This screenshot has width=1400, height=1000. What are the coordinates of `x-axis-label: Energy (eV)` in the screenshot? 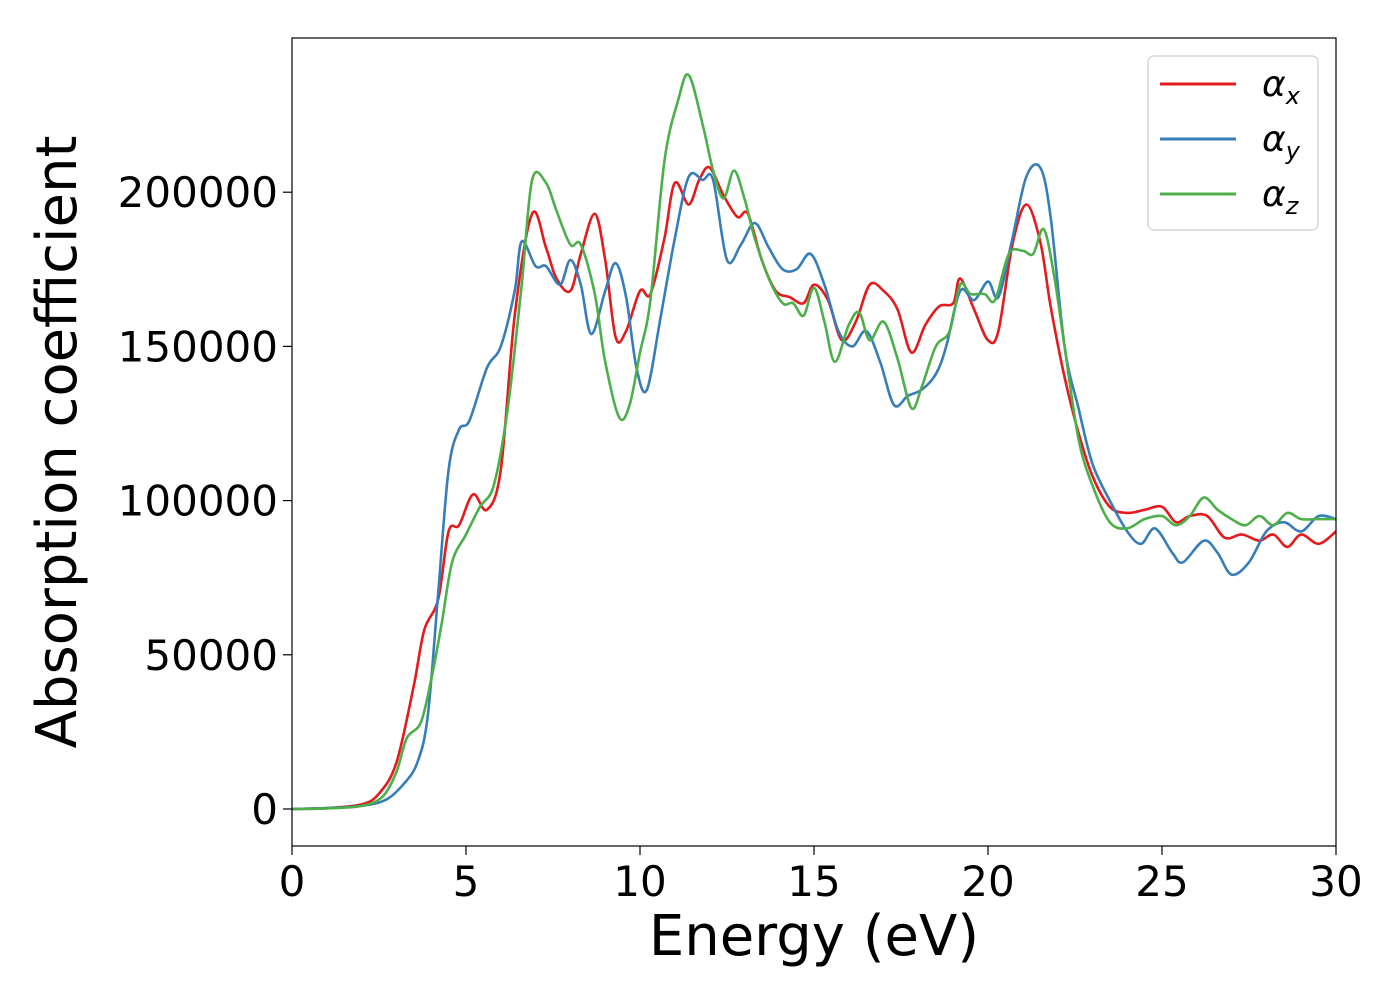 It's located at (814, 936).